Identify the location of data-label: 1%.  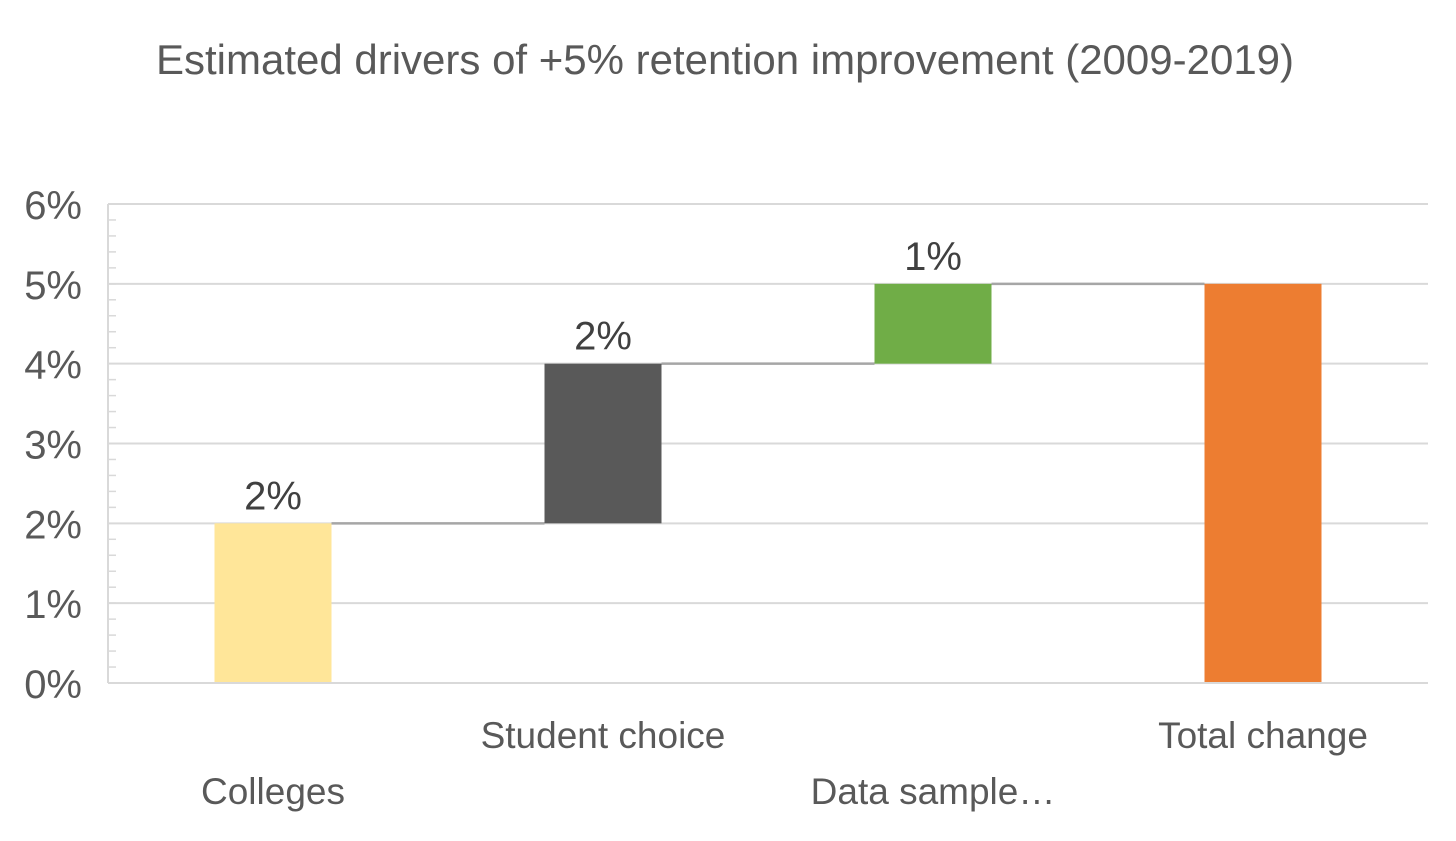
(933, 257).